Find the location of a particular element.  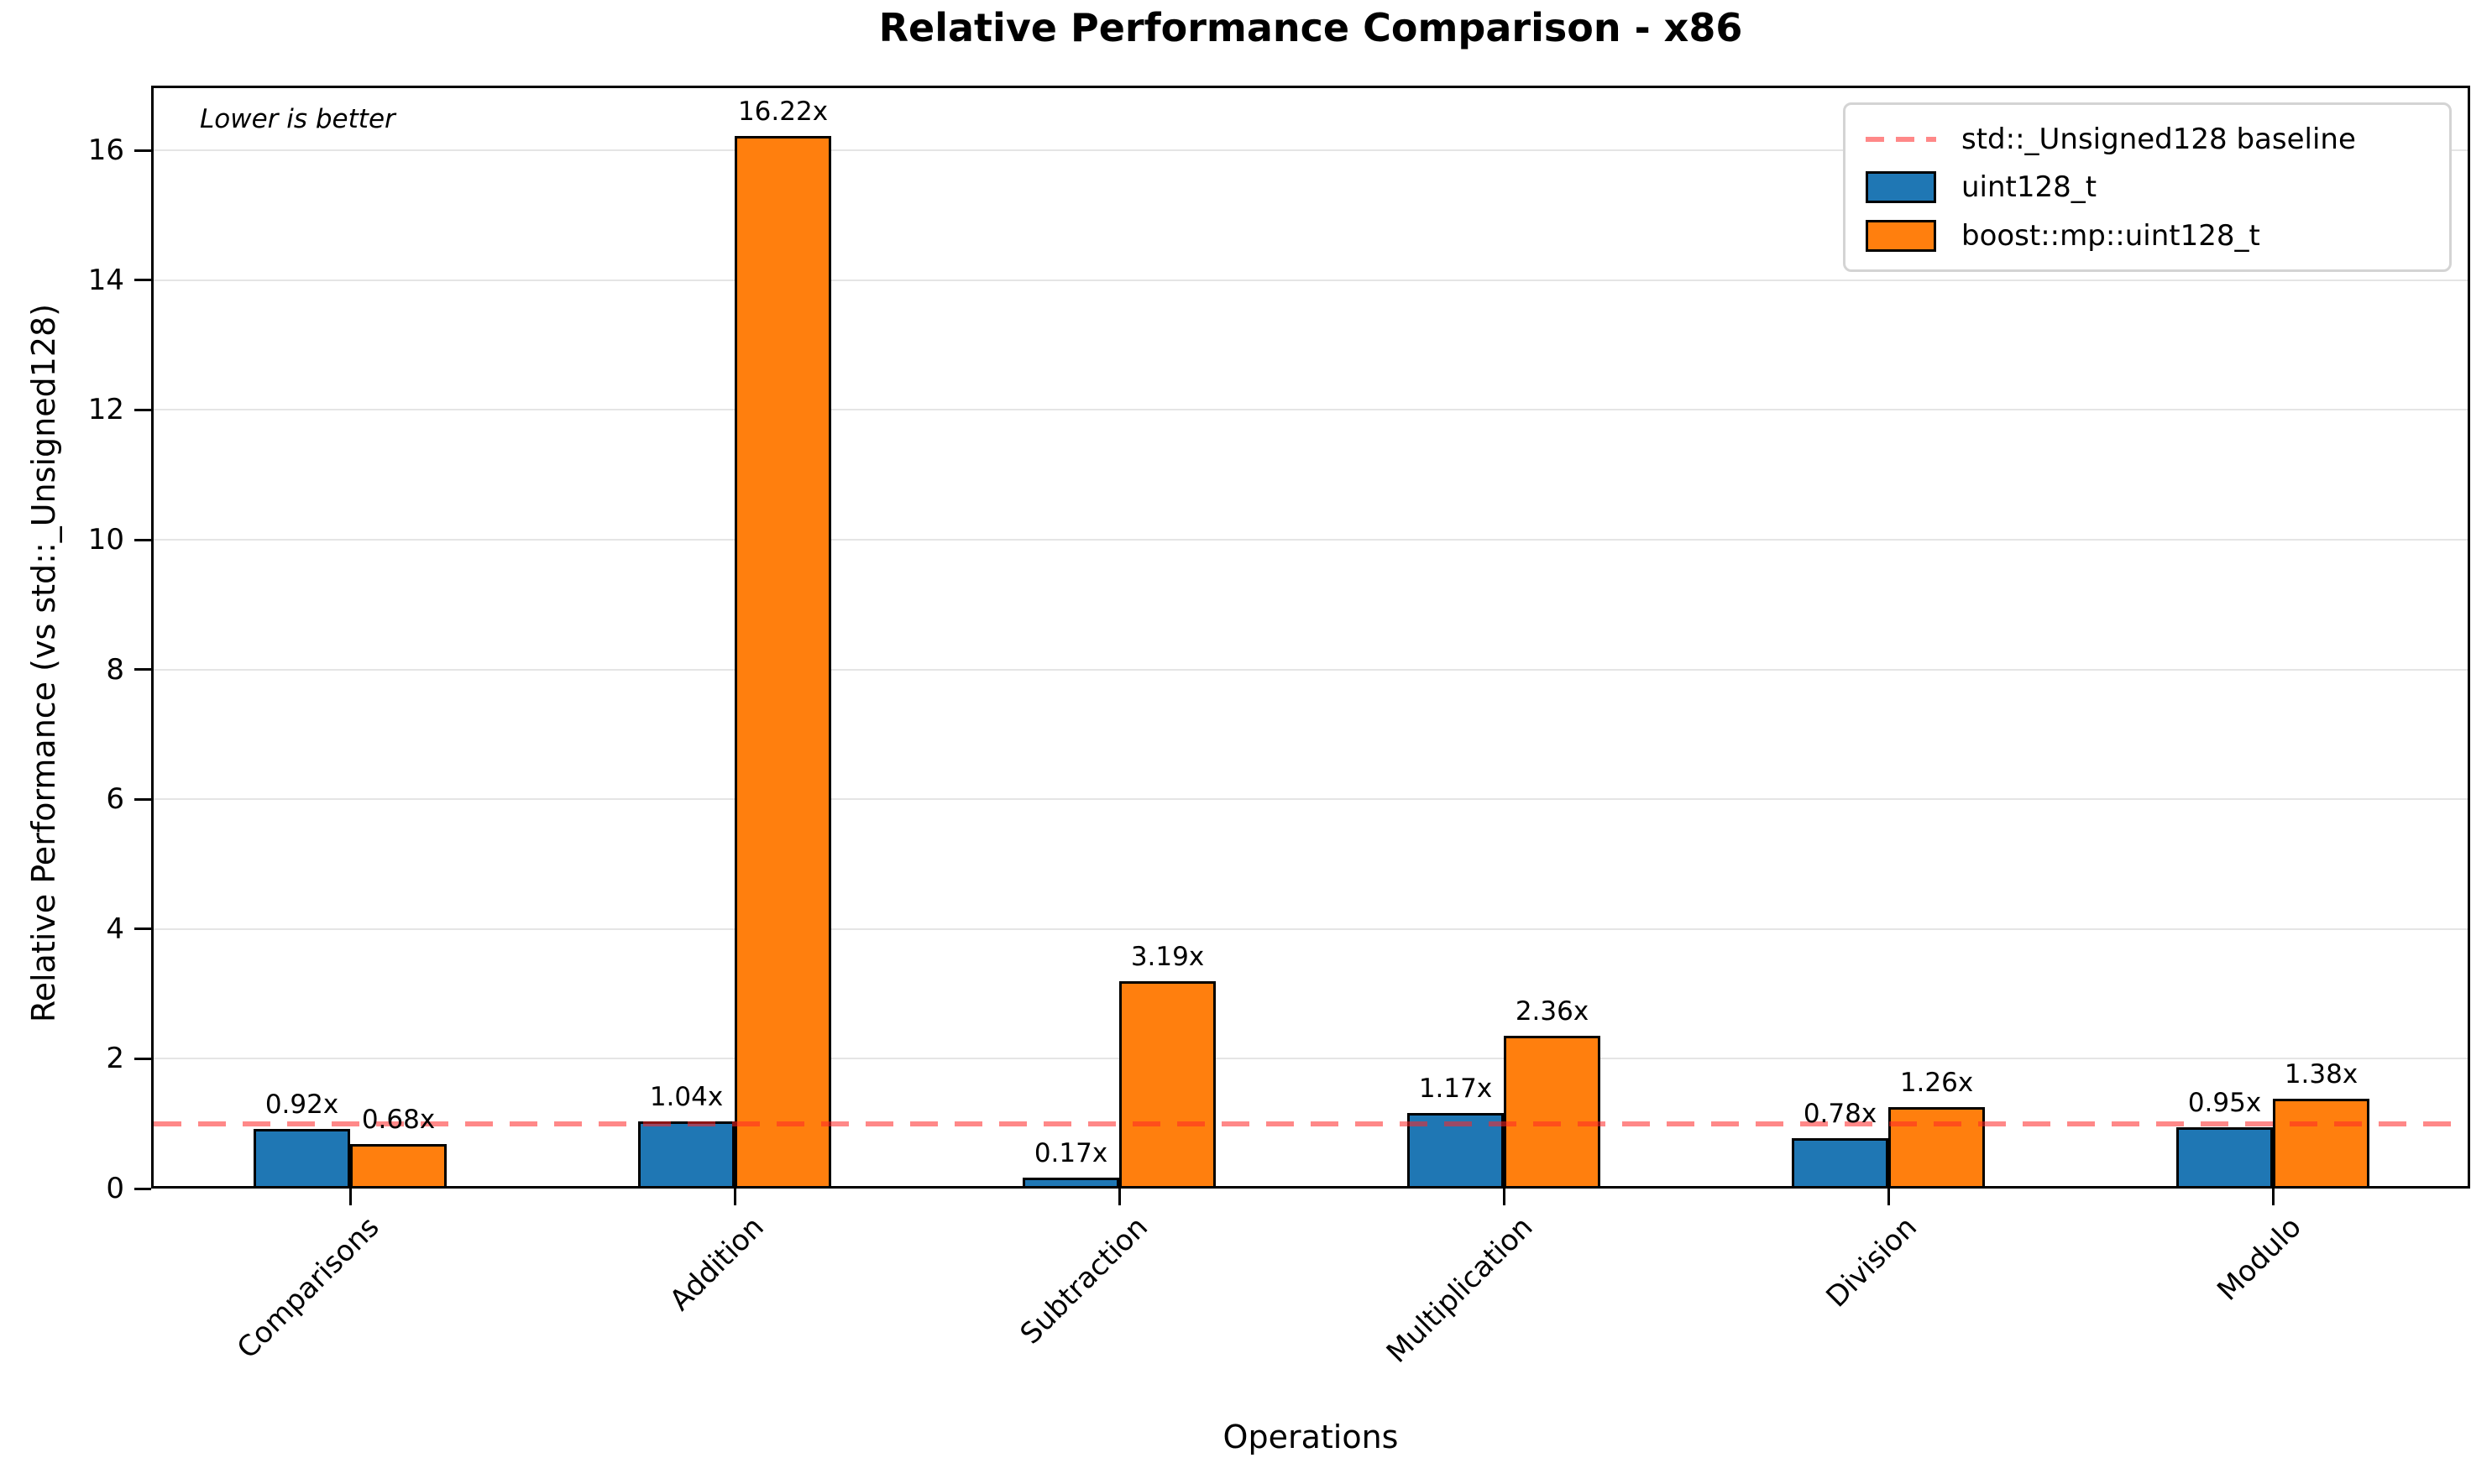

bar-value-label: 1.17x is located at coordinates (1456, 1088).